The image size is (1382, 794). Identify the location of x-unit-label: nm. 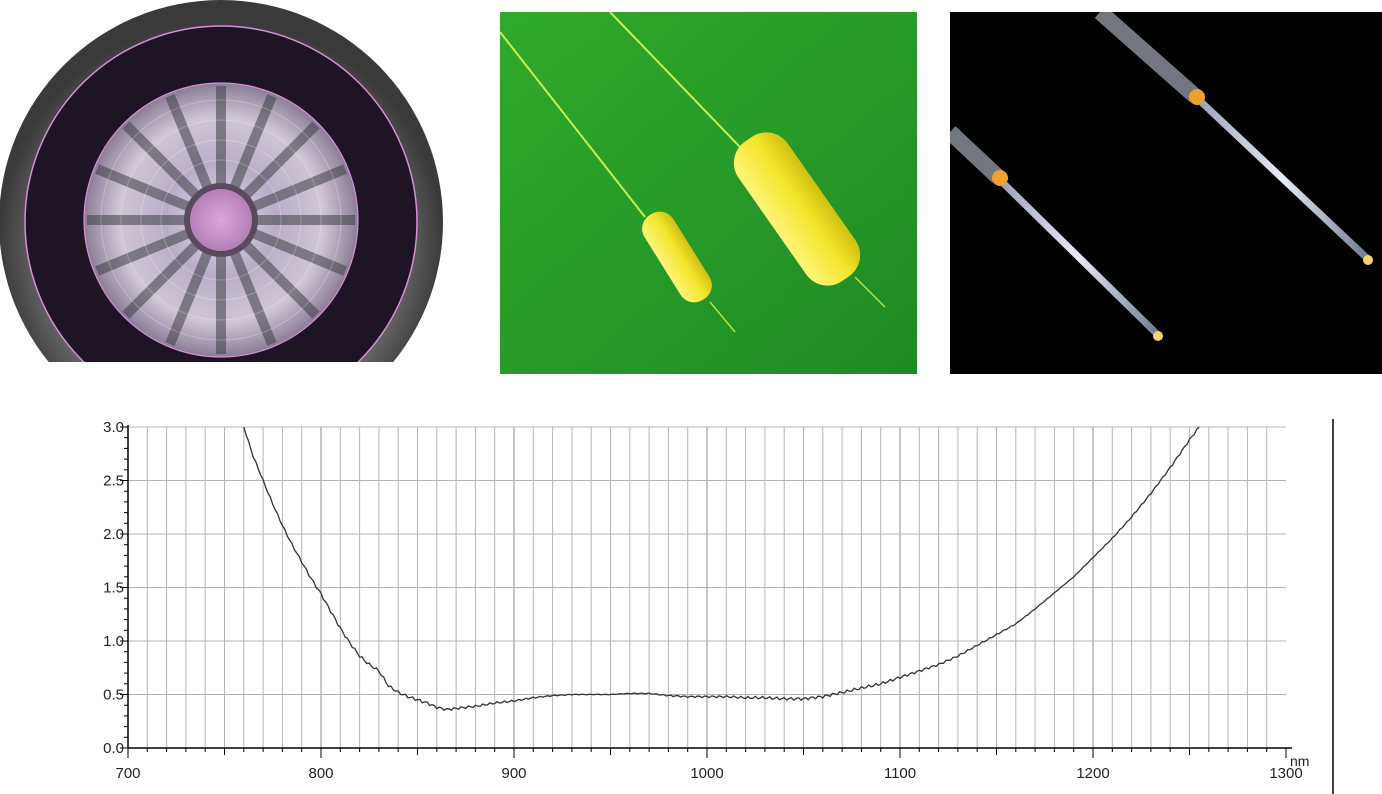
(1299, 761).